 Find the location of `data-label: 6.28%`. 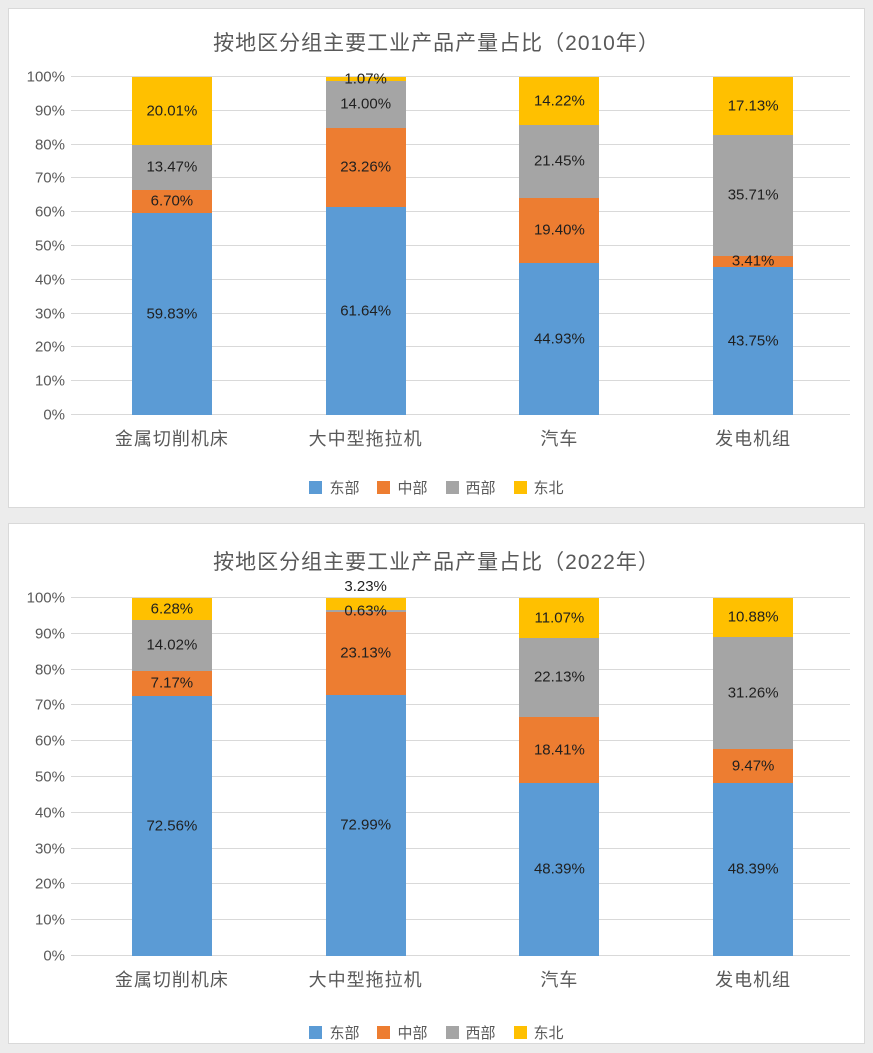

data-label: 6.28% is located at coordinates (172, 609).